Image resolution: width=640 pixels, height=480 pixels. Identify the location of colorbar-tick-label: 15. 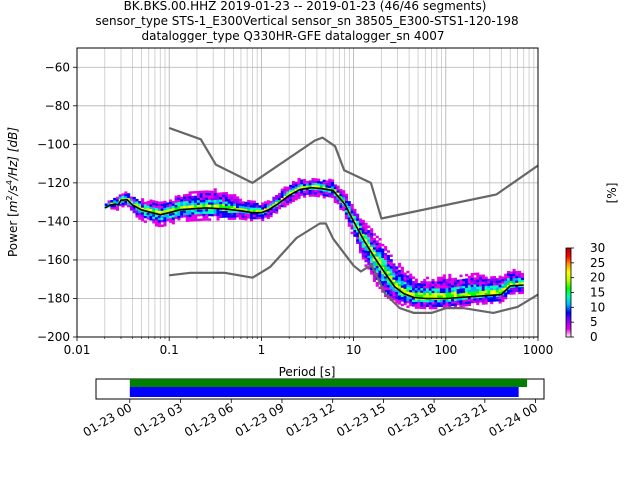
(597, 293).